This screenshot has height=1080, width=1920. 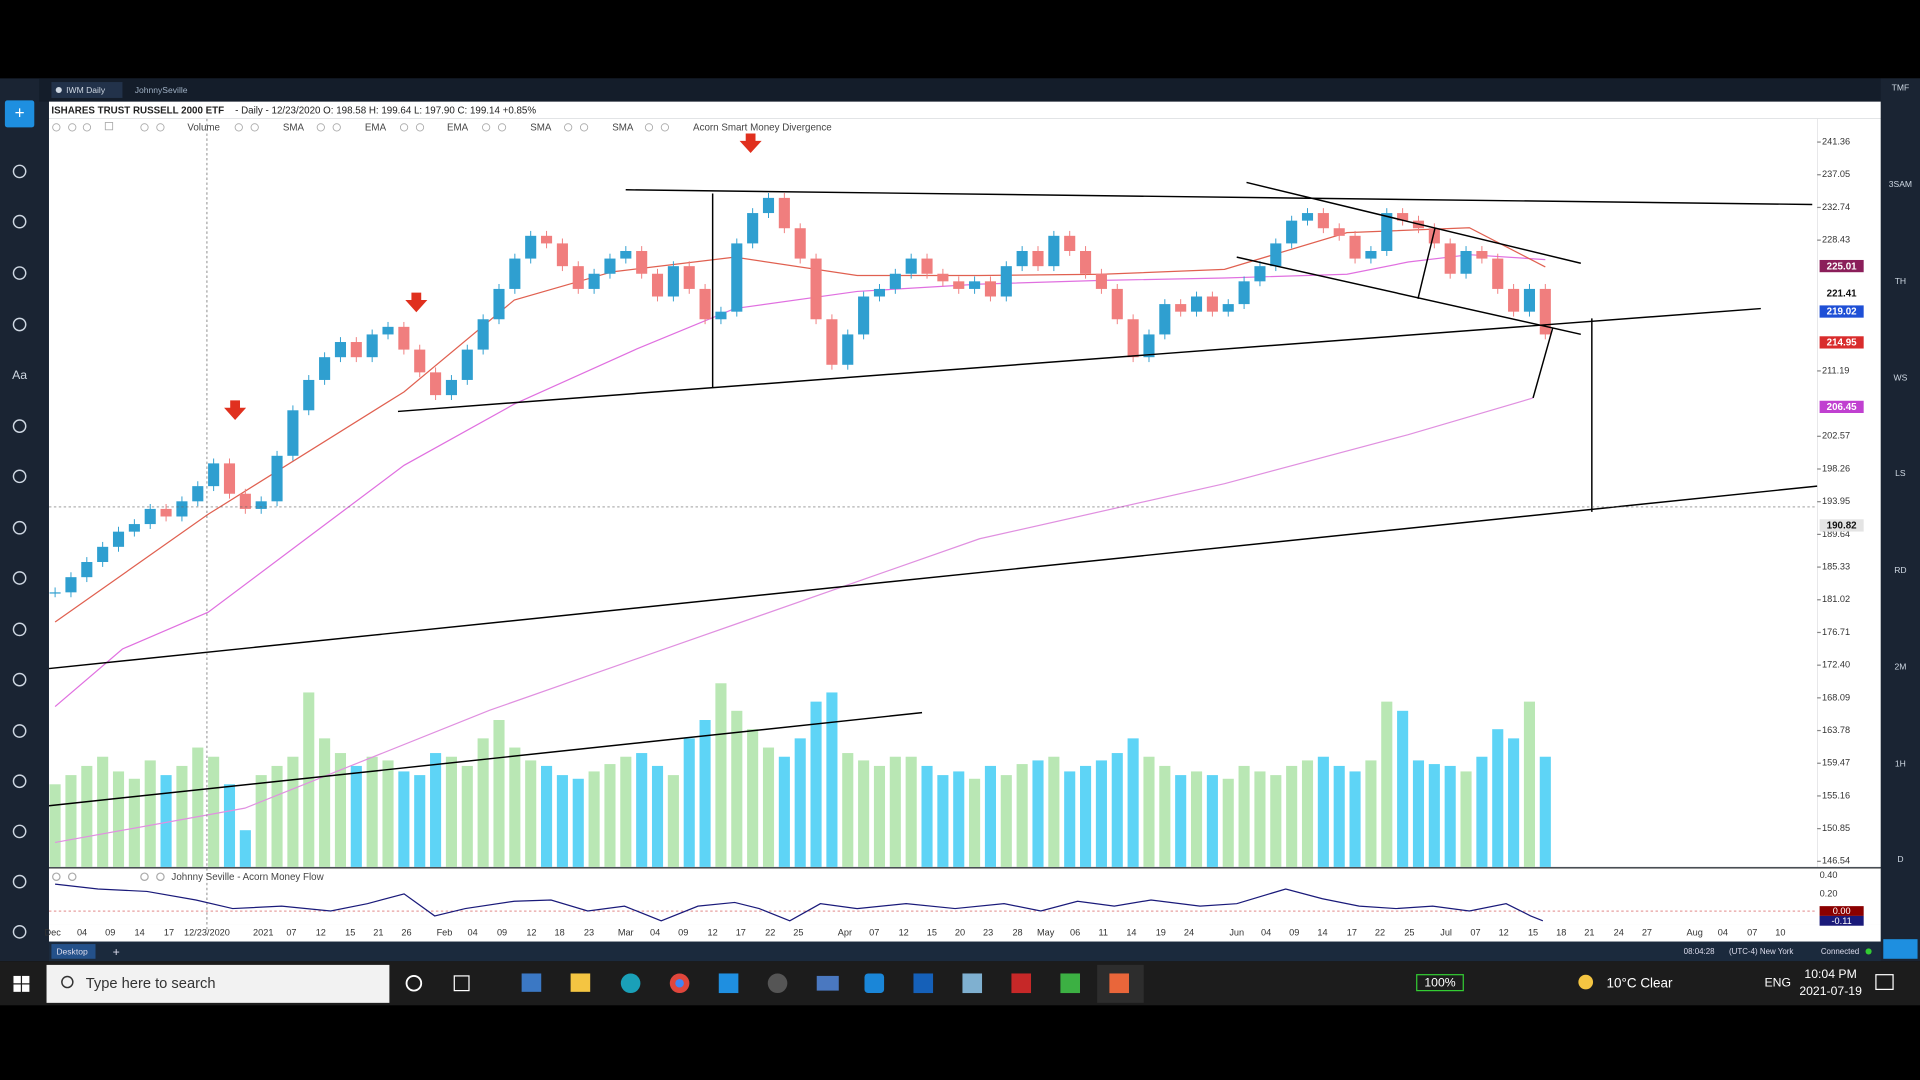 I want to click on x-tick-label: 23, so click(x=988, y=932).